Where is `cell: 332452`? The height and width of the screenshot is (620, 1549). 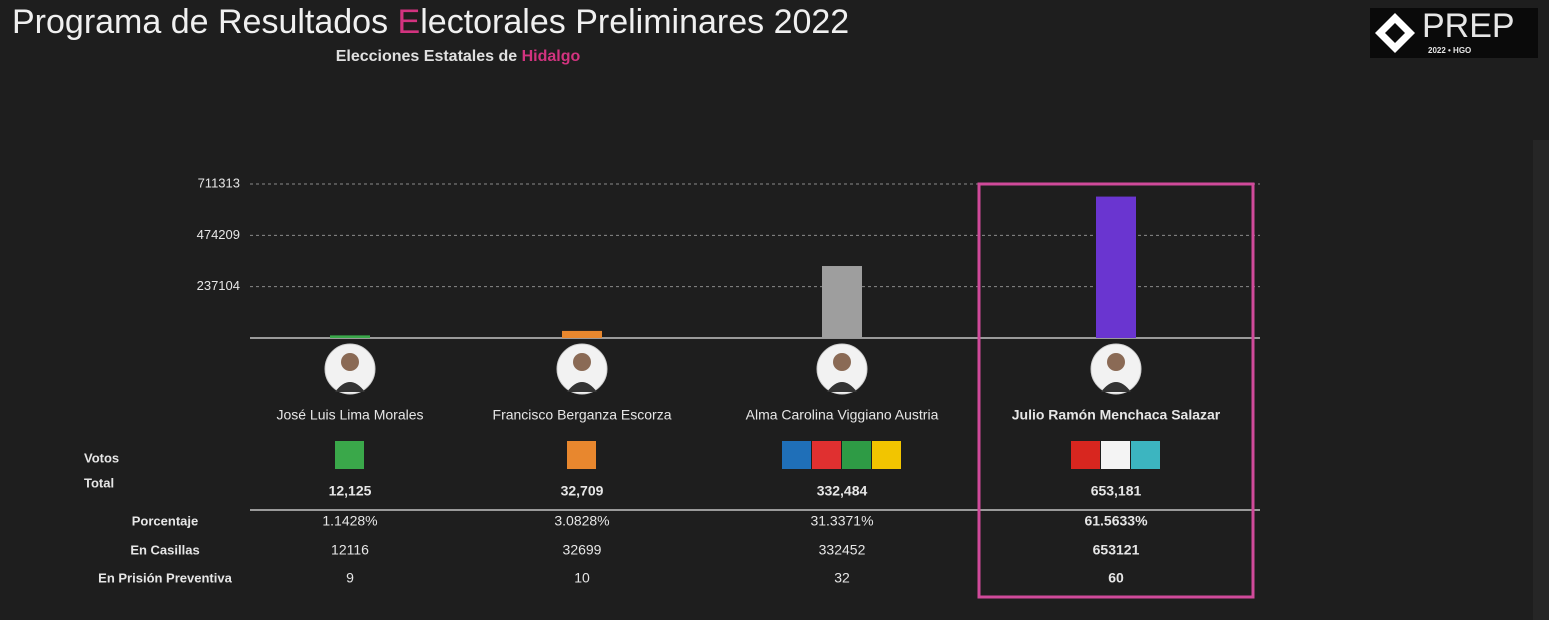 cell: 332452 is located at coordinates (842, 550).